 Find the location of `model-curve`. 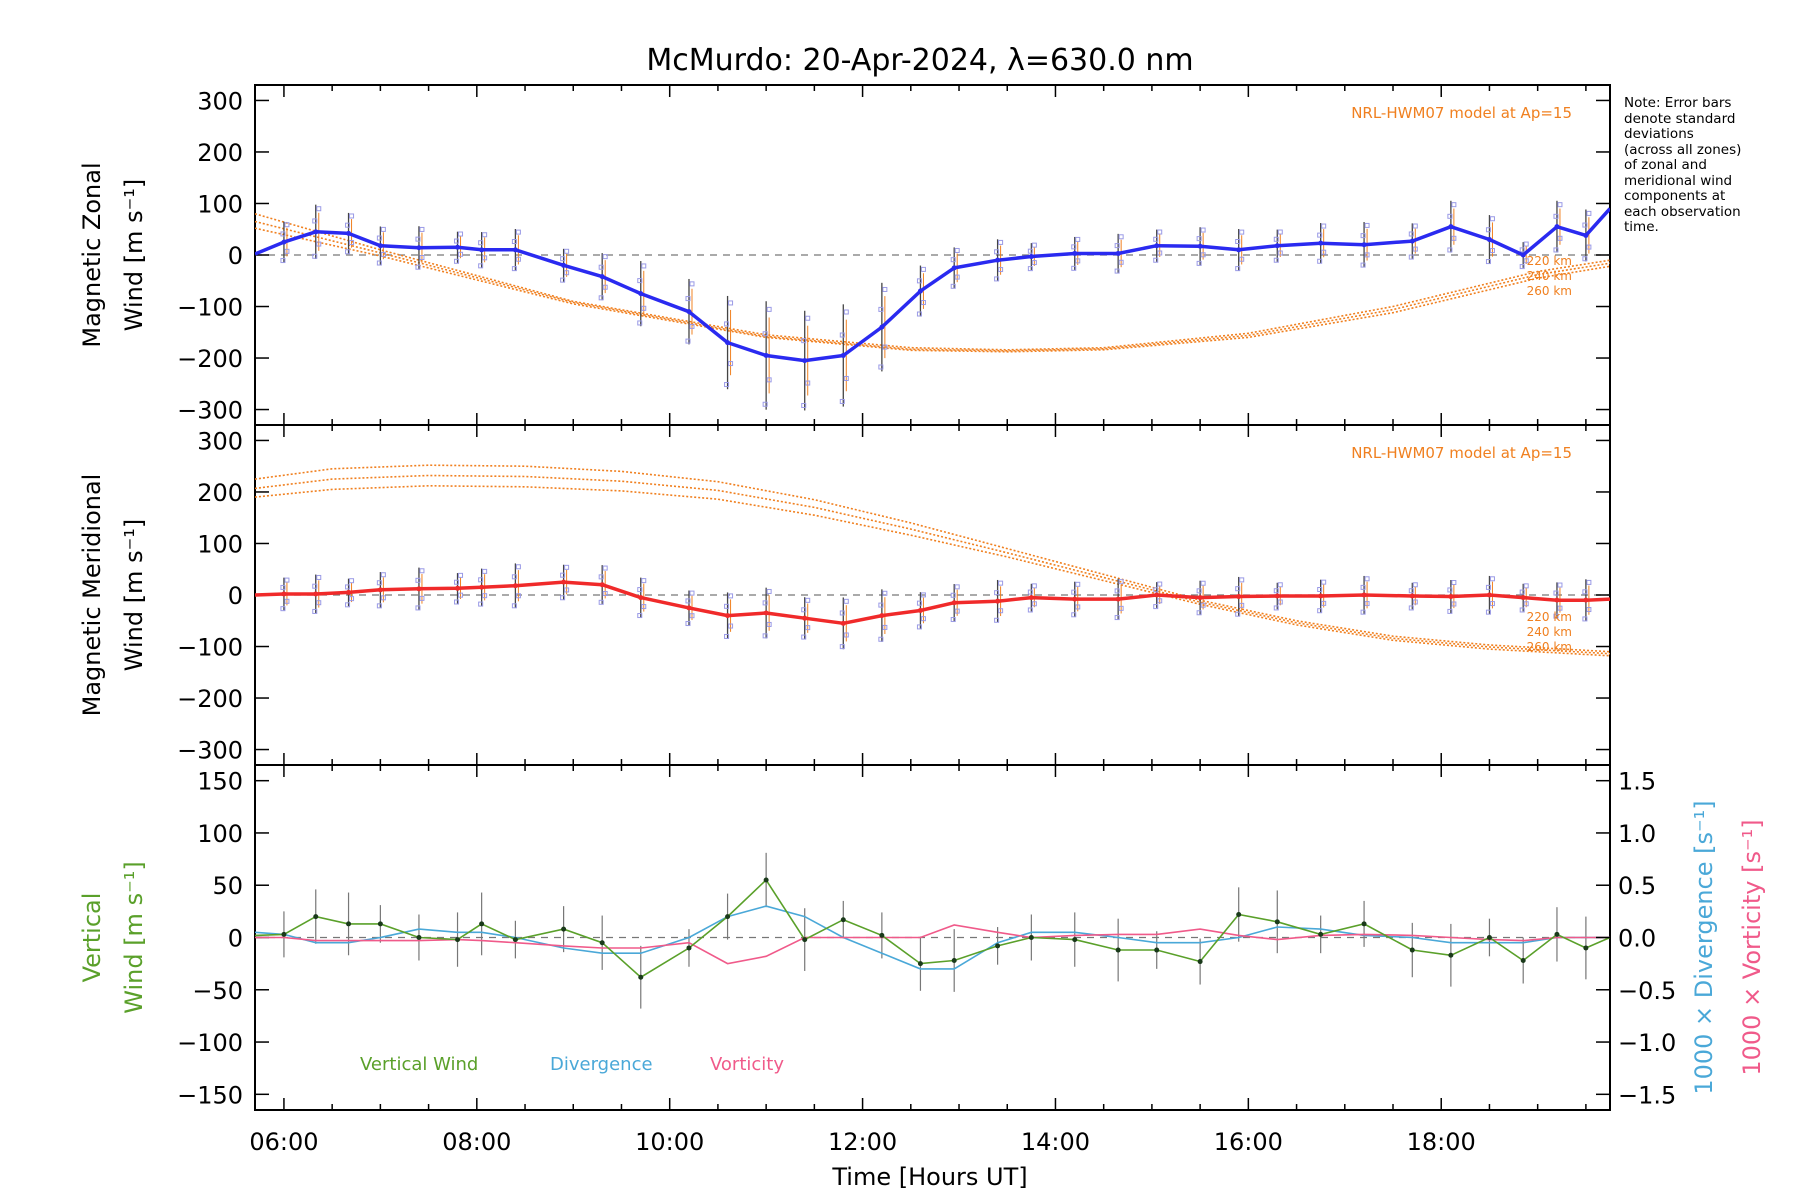

model-curve is located at coordinates (932, 290).